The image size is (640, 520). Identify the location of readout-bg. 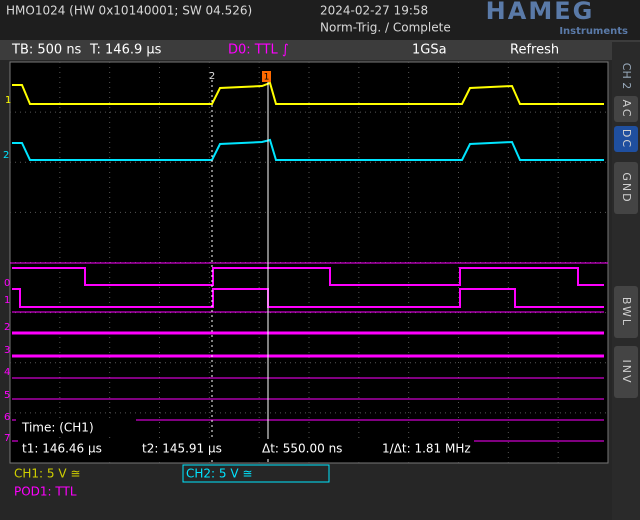
(246, 449).